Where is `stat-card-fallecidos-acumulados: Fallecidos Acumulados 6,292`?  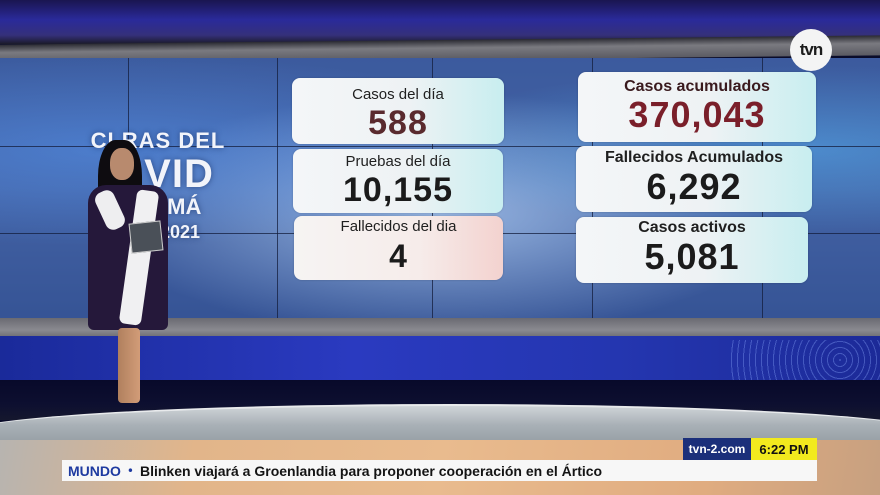
stat-card-fallecidos-acumulados: Fallecidos Acumulados 6,292 is located at coordinates (694, 179).